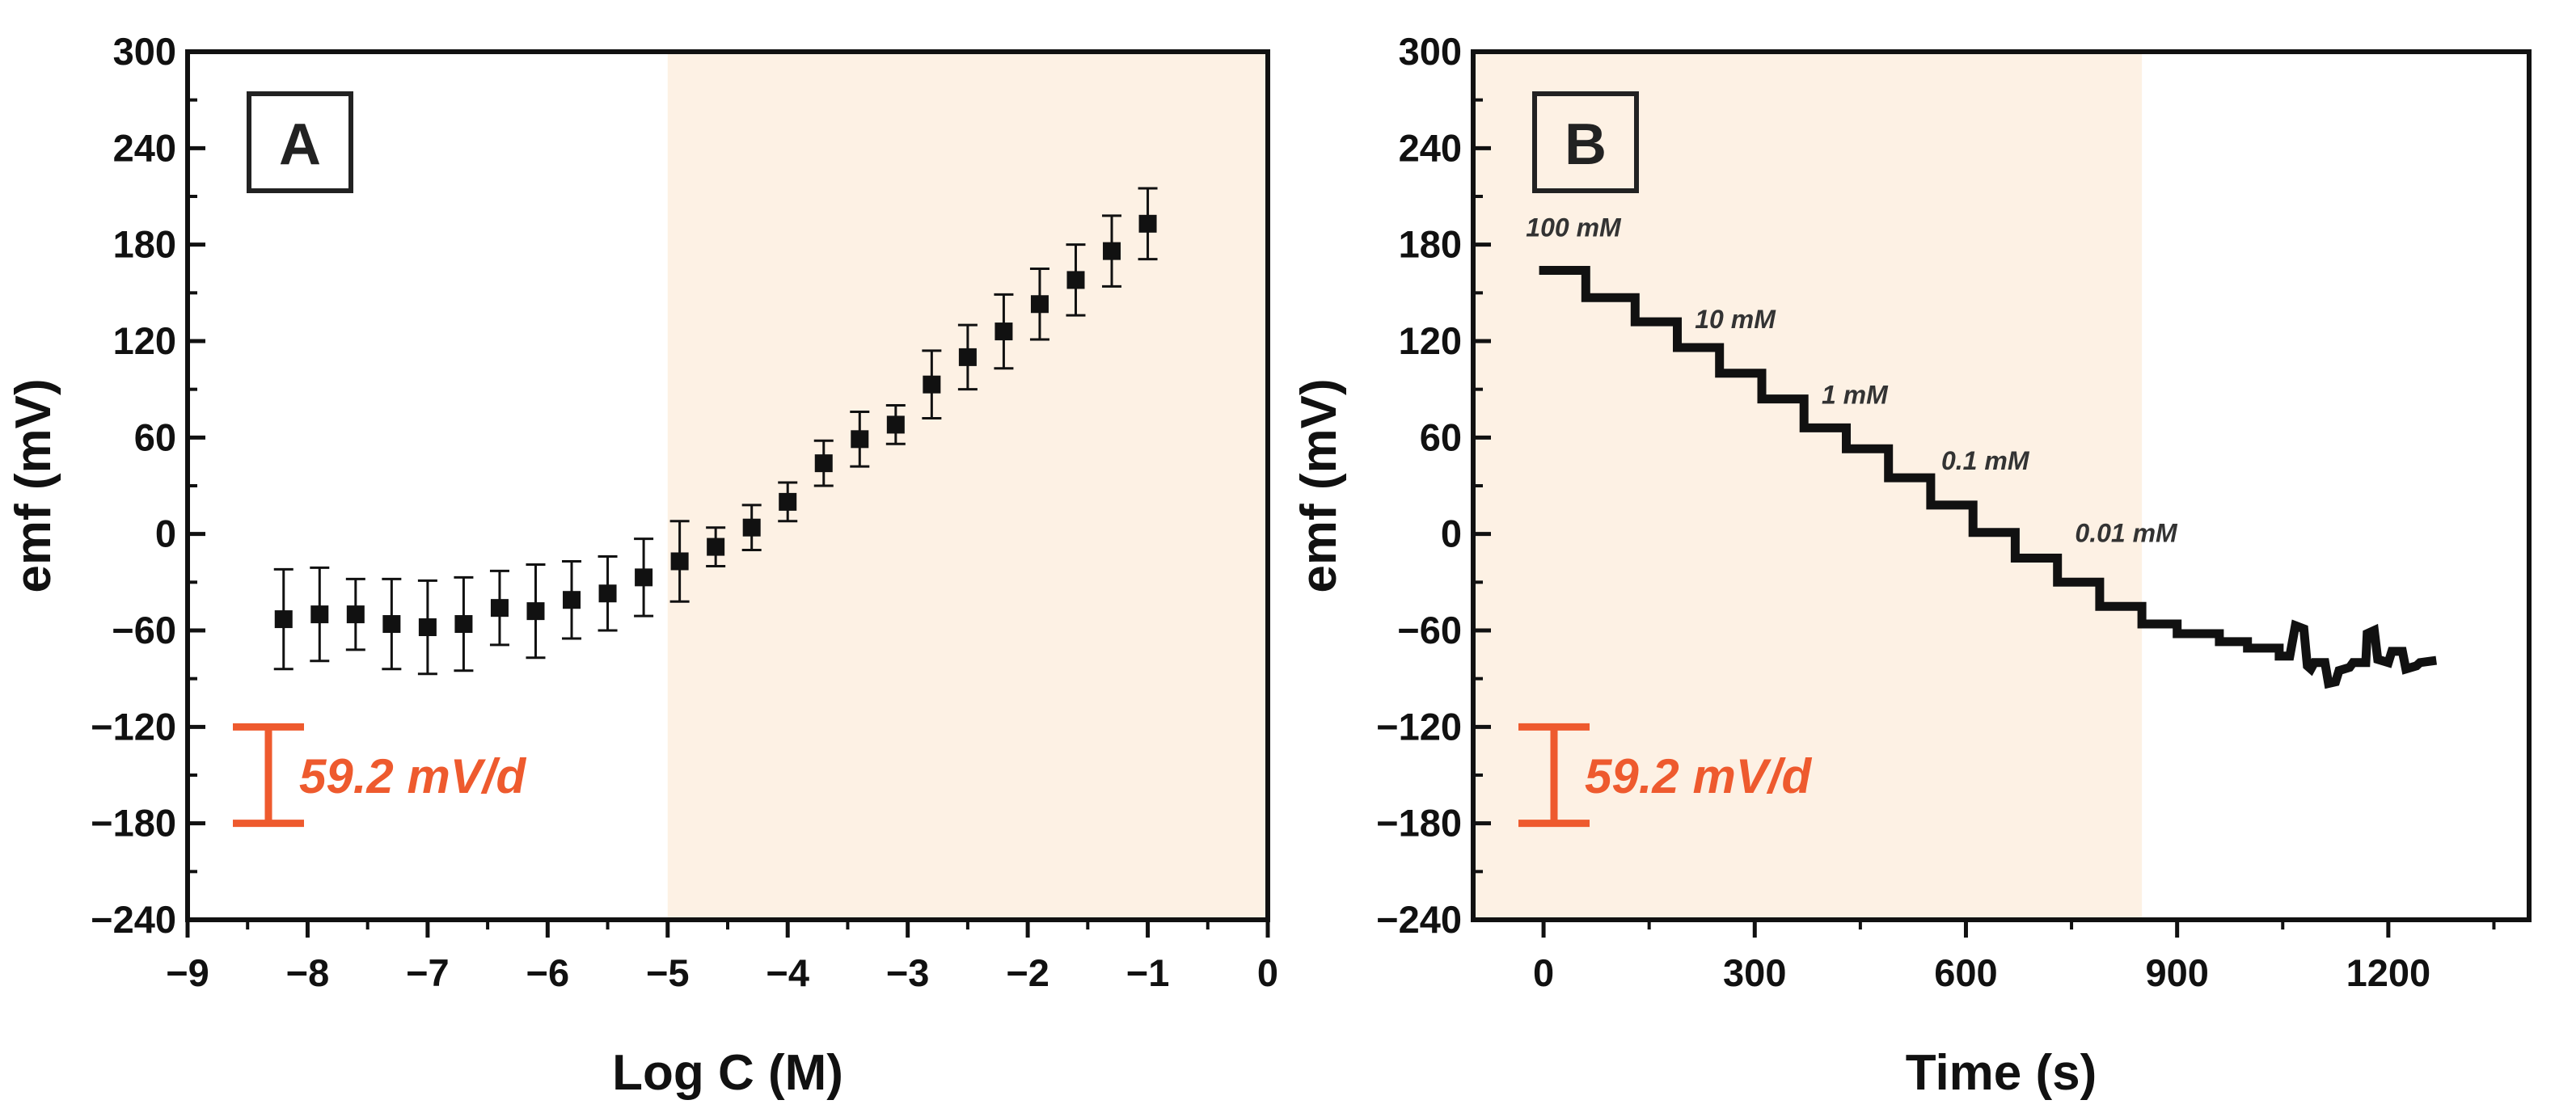 The height and width of the screenshot is (1117, 2576). Describe the element at coordinates (1735, 319) in the screenshot. I see `concentration-label: 10 mM` at that location.